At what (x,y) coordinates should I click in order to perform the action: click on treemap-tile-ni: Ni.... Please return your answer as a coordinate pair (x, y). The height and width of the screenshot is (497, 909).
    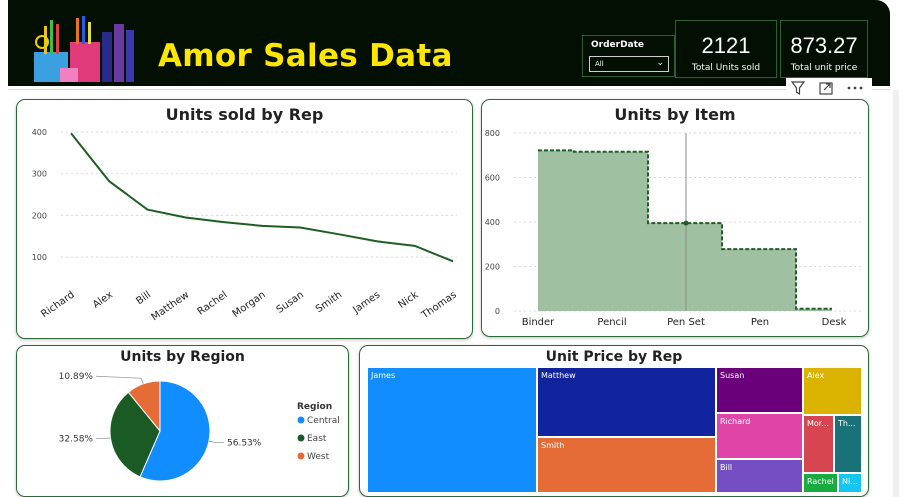
    Looking at the image, I should click on (850, 483).